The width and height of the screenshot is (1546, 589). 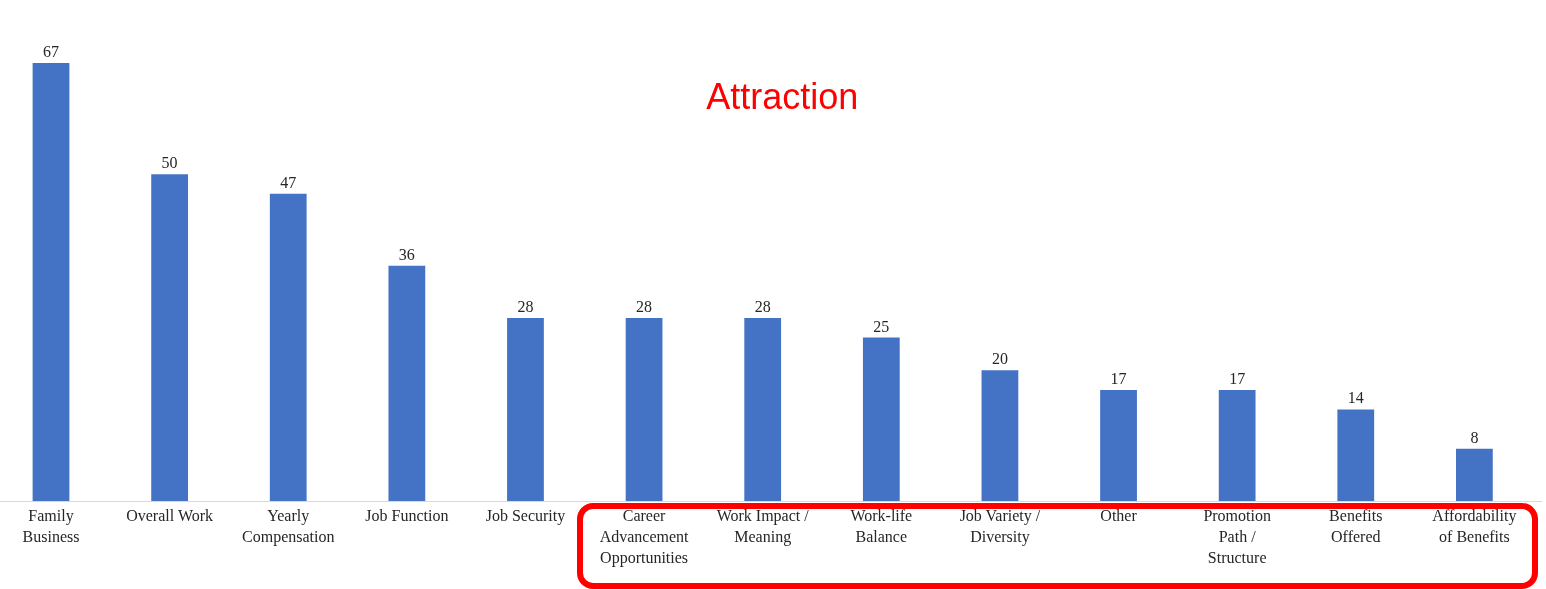 What do you see at coordinates (51, 52) in the screenshot?
I see `data-label: 67` at bounding box center [51, 52].